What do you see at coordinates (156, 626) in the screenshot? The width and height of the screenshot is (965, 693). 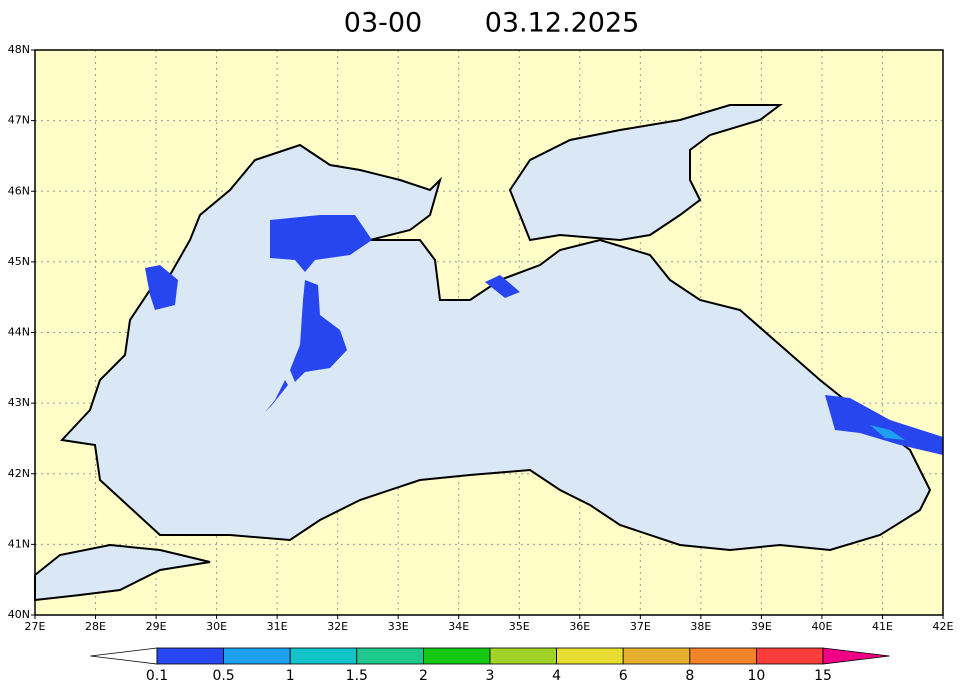 I see `lon-tick-label: 29E` at bounding box center [156, 626].